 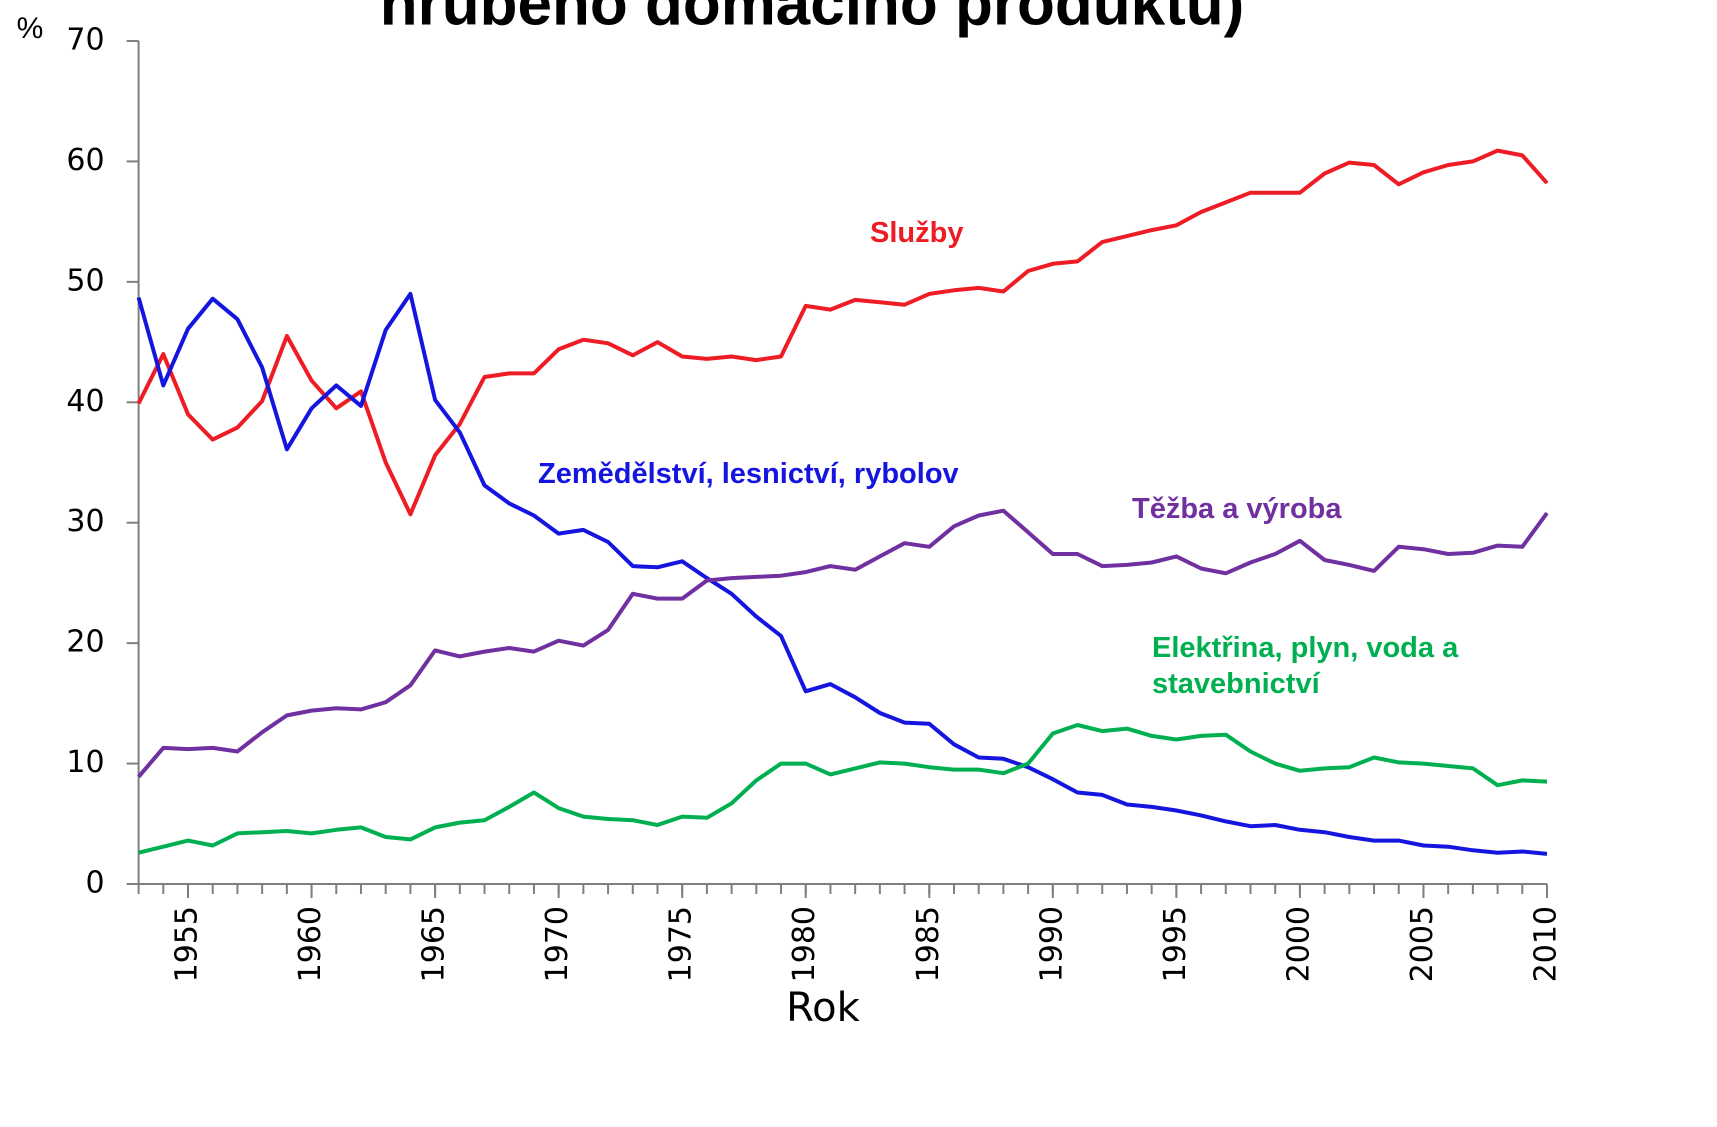 What do you see at coordinates (85, 521) in the screenshot?
I see `y-tick-label: 30` at bounding box center [85, 521].